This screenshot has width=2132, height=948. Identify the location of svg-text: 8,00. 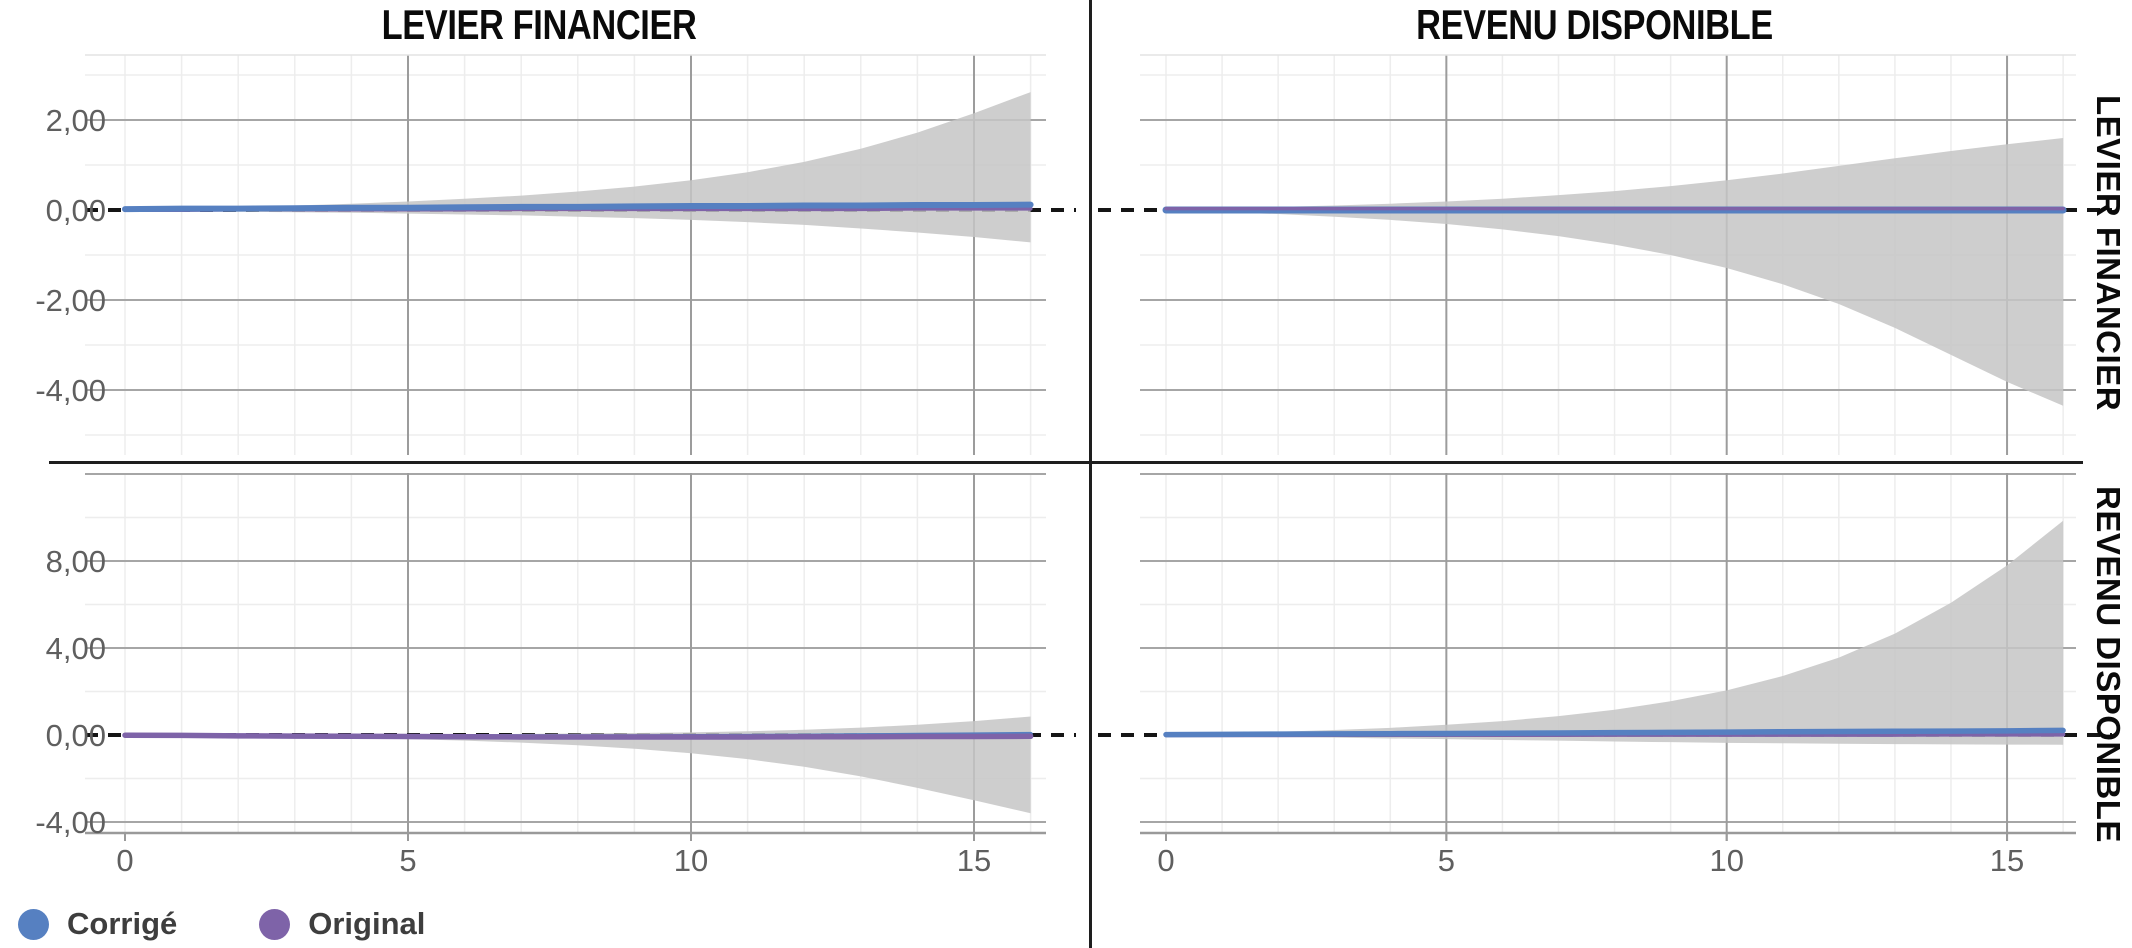
(76, 561).